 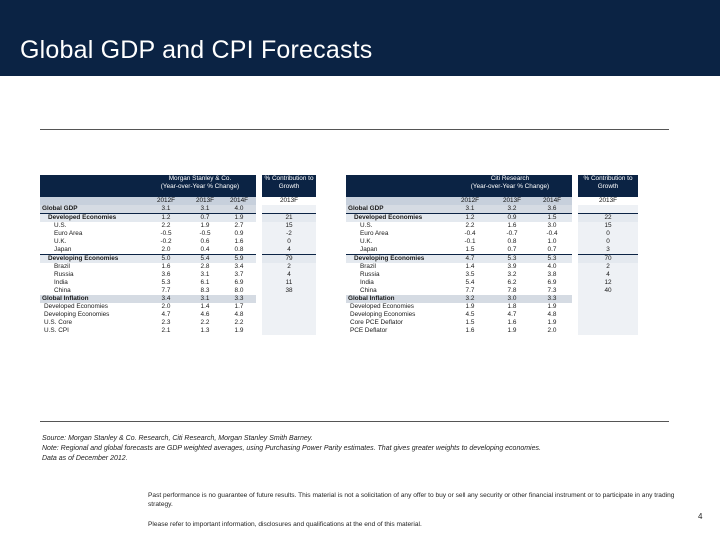 I want to click on row-value: -0.5, so click(x=166, y=233).